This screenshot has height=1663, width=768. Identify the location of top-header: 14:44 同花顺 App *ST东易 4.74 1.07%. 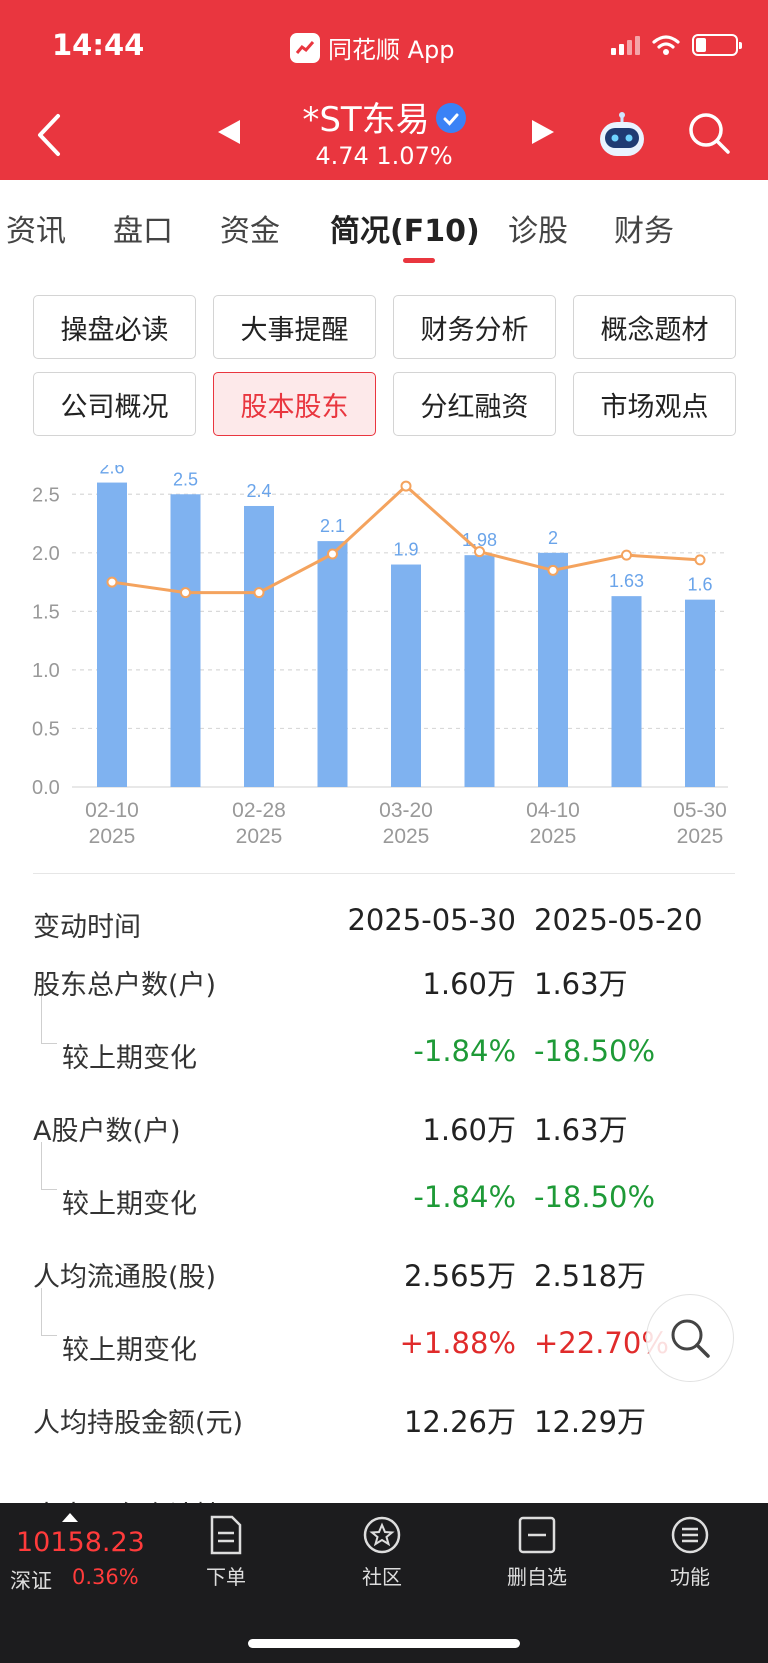
(384, 90).